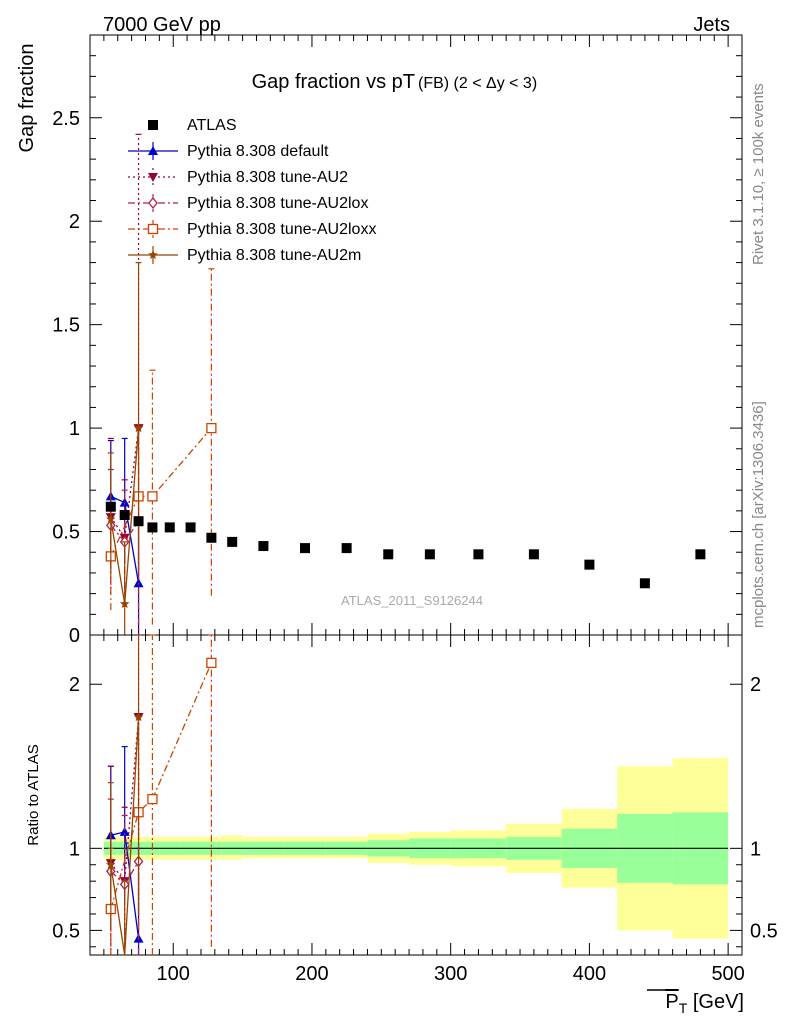 The width and height of the screenshot is (786, 1024). What do you see at coordinates (173, 974) in the screenshot?
I see `ratio-xtick-label: 100` at bounding box center [173, 974].